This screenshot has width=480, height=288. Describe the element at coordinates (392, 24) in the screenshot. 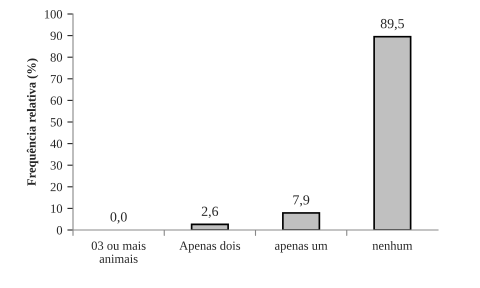

I see `data-label: 89,5` at that location.